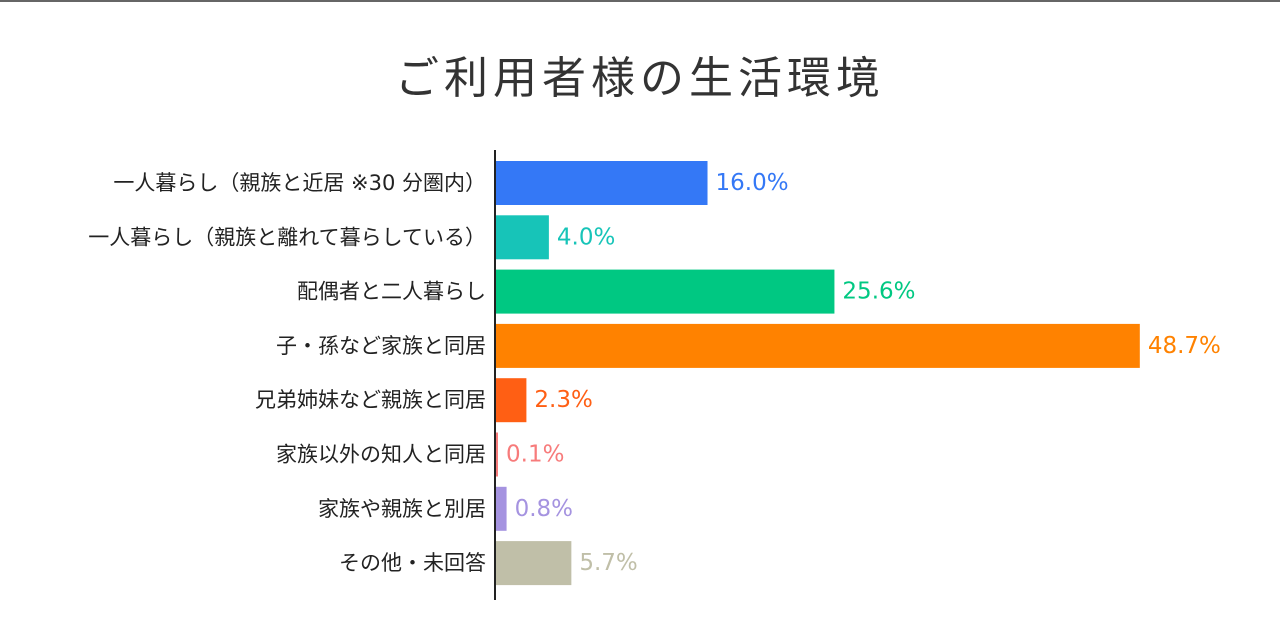  Describe the element at coordinates (381, 455) in the screenshot. I see `category-label-6: 家族以外の知人と同居` at that location.